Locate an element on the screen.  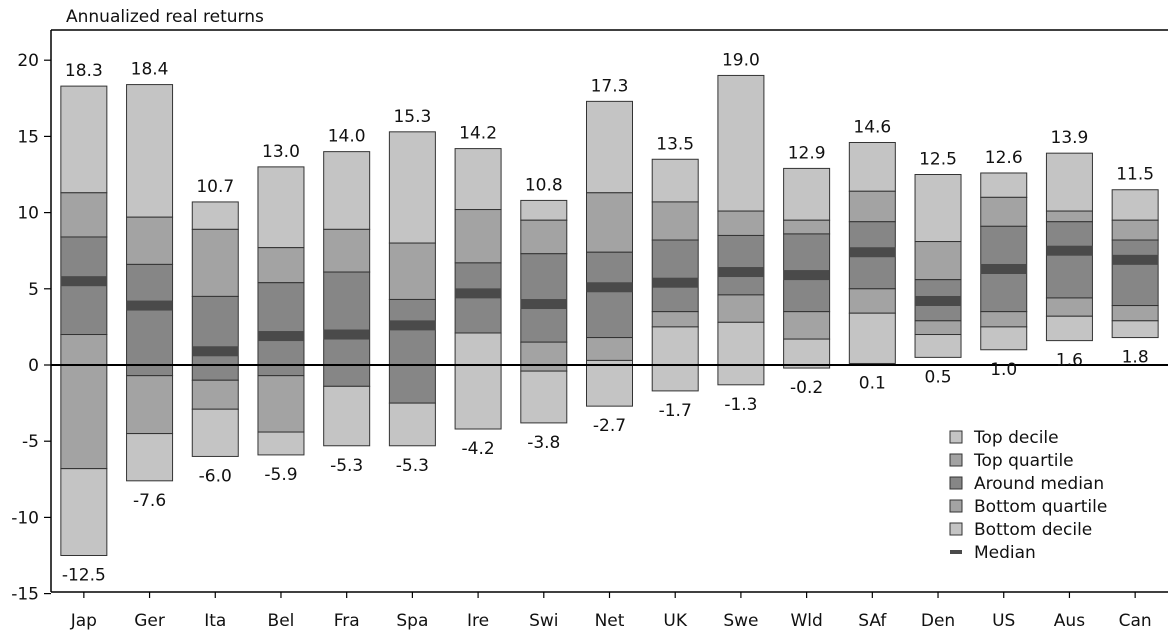
min-label: -5.3 is located at coordinates (412, 466).